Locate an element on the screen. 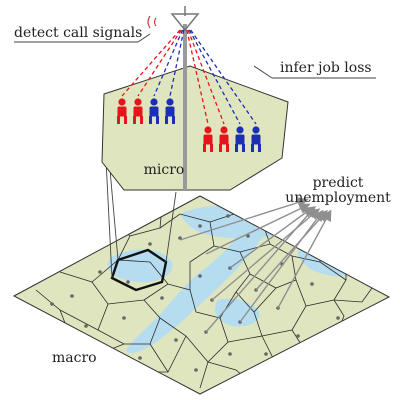 The height and width of the screenshot is (400, 400). micro-panel is located at coordinates (195, 128).